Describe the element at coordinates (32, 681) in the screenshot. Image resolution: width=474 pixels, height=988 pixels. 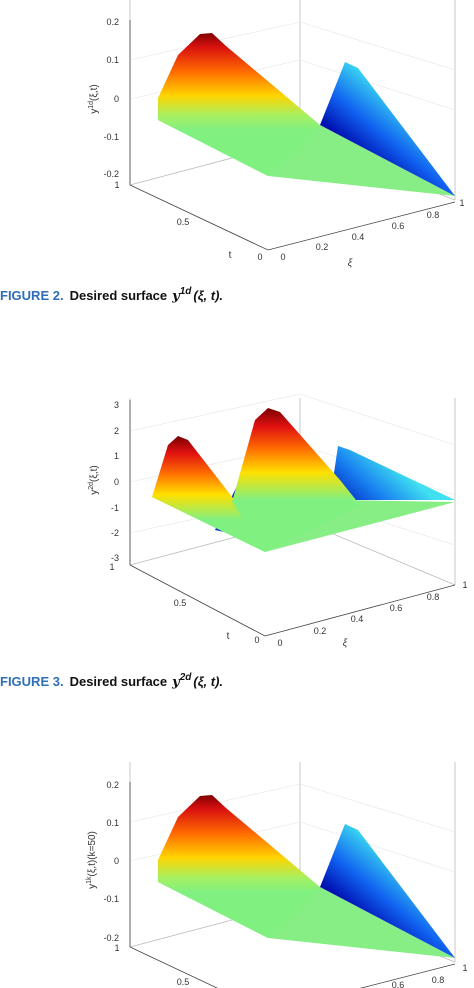
I see `caption-label: FIGURE 3.` at that location.